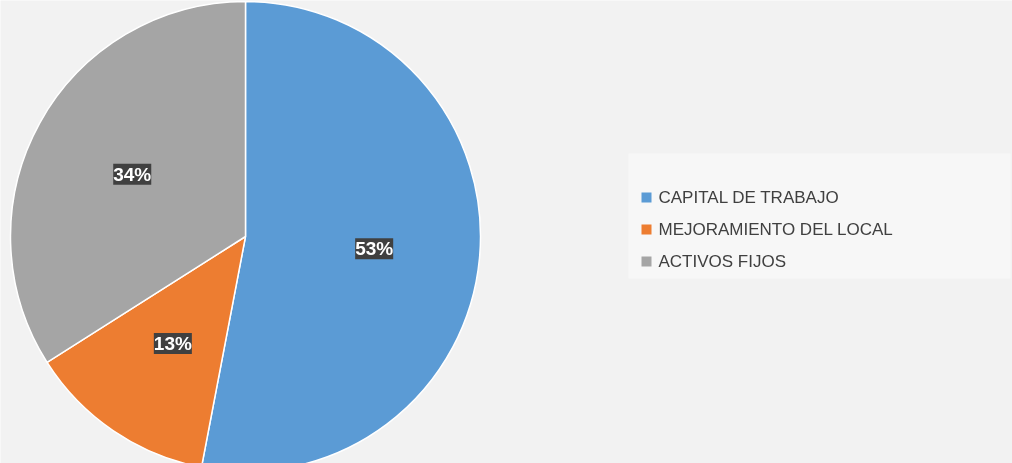 The image size is (1012, 463). What do you see at coordinates (172, 343) in the screenshot?
I see `data-label: 13%` at bounding box center [172, 343].